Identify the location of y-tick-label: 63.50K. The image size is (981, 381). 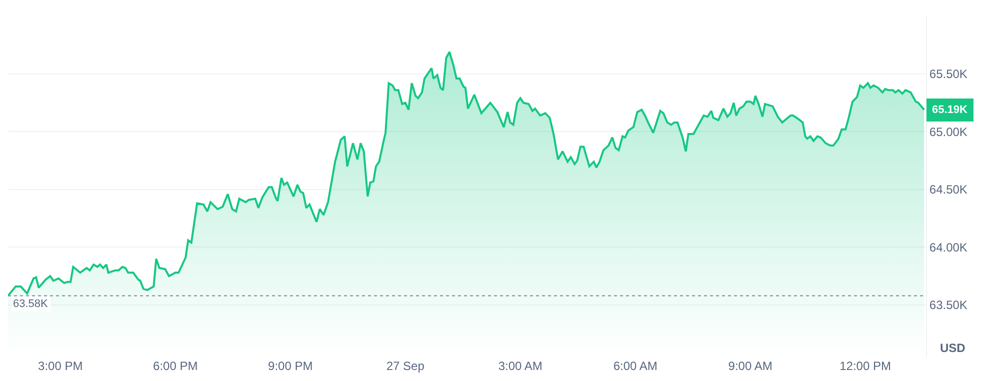
(948, 305).